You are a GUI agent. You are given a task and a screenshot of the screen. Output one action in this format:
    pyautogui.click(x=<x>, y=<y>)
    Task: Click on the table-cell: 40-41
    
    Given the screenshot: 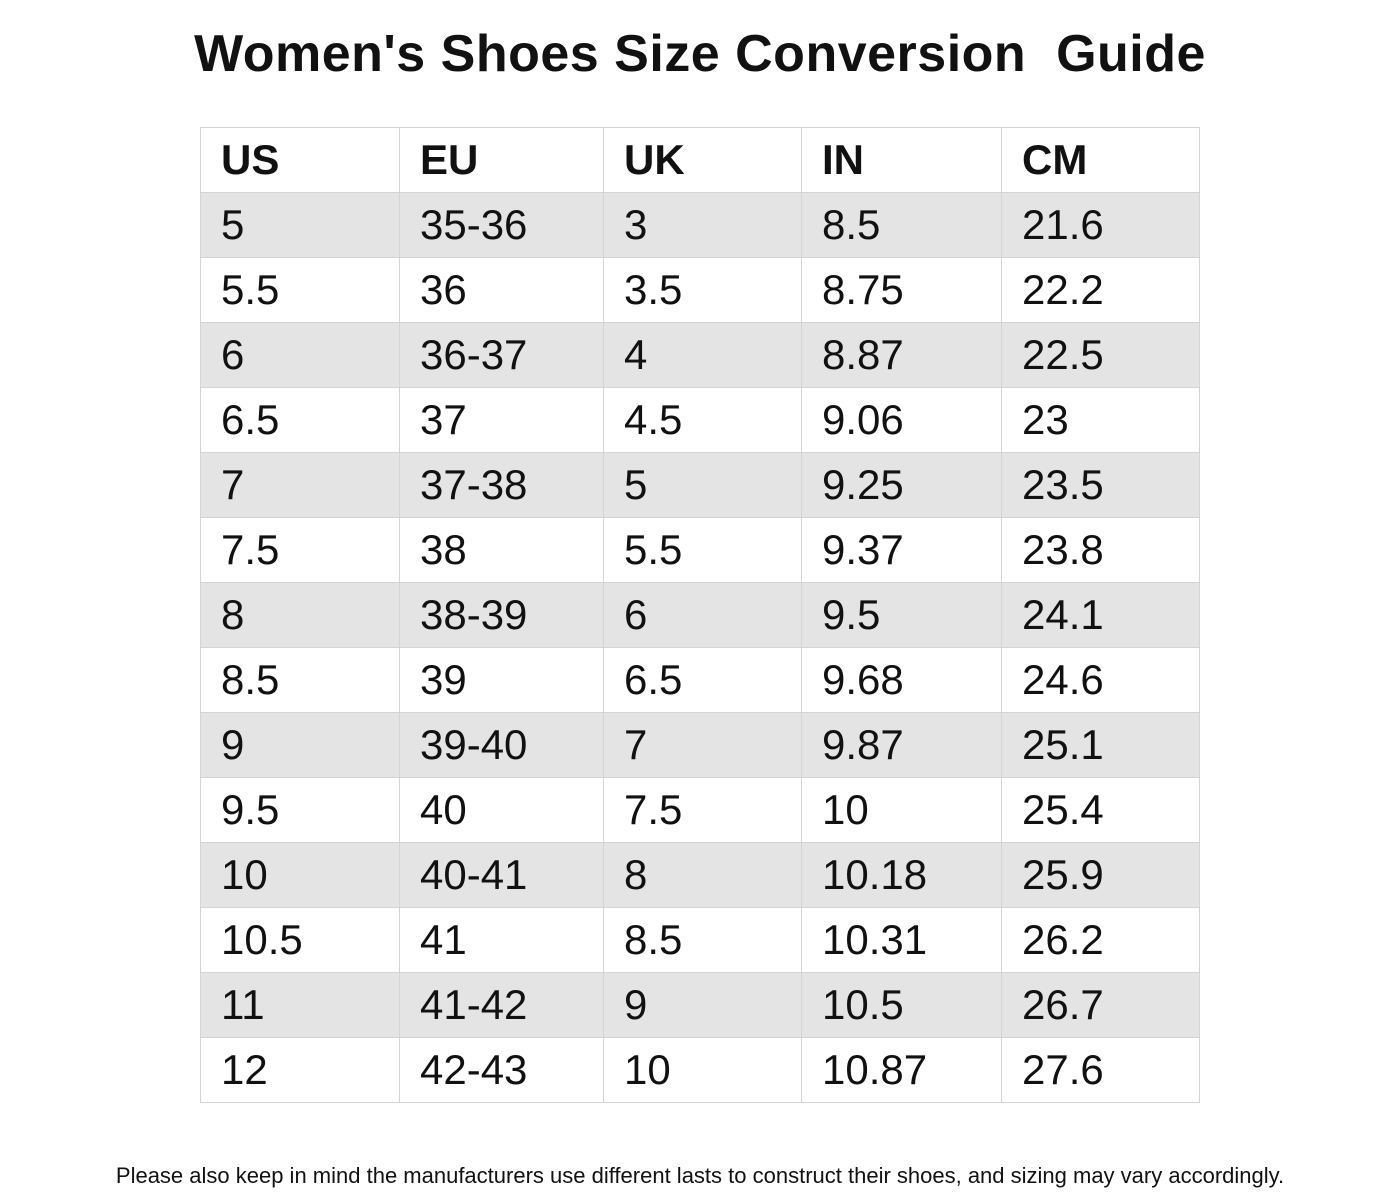 What is the action you would take?
    pyautogui.click(x=501, y=875)
    